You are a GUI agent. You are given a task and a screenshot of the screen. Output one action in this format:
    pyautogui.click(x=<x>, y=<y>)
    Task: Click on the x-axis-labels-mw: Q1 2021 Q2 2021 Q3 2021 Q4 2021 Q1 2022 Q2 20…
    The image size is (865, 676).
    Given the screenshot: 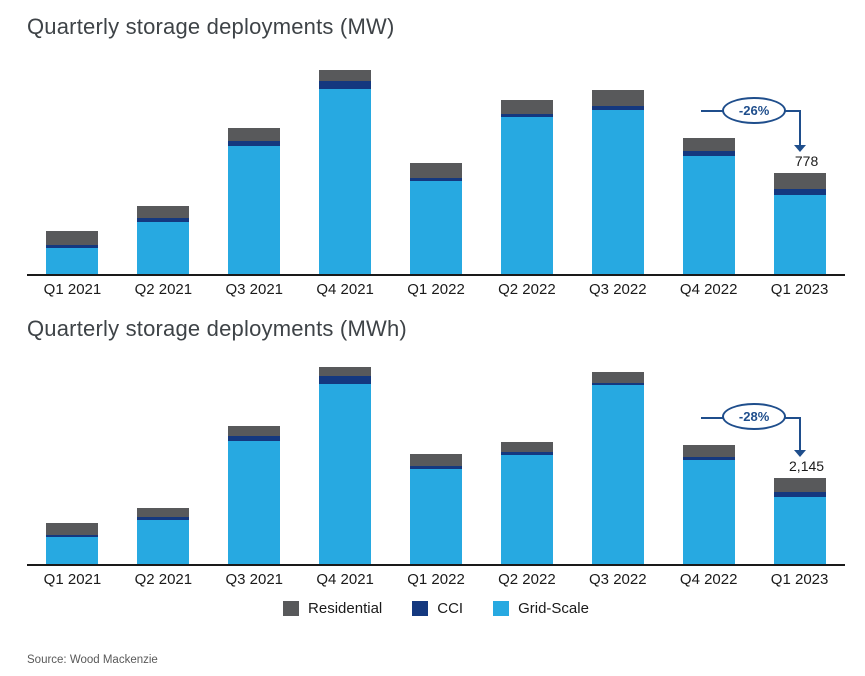 What is the action you would take?
    pyautogui.click(x=436, y=288)
    